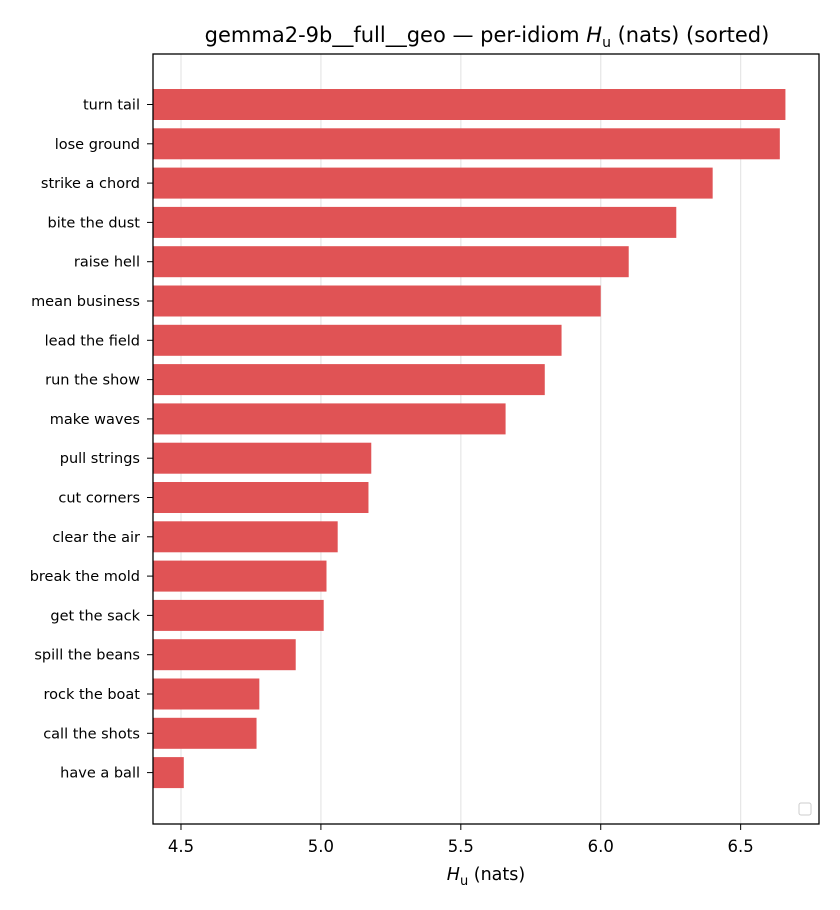  I want to click on y-tick-label: pull strings, so click(100, 459).